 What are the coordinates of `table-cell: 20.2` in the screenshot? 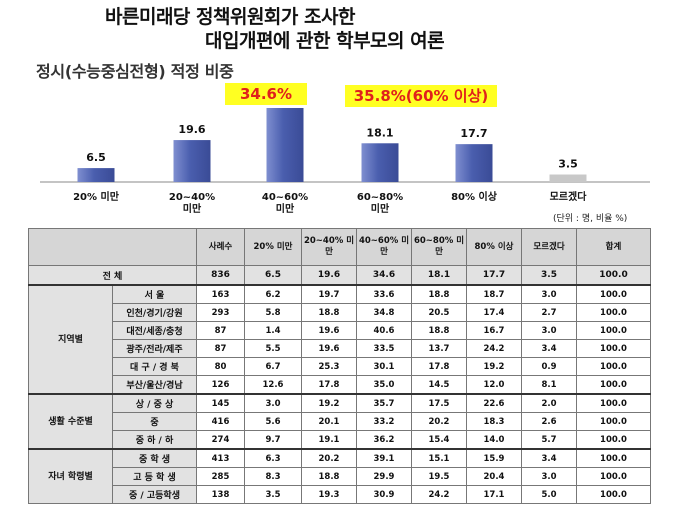 It's located at (329, 458).